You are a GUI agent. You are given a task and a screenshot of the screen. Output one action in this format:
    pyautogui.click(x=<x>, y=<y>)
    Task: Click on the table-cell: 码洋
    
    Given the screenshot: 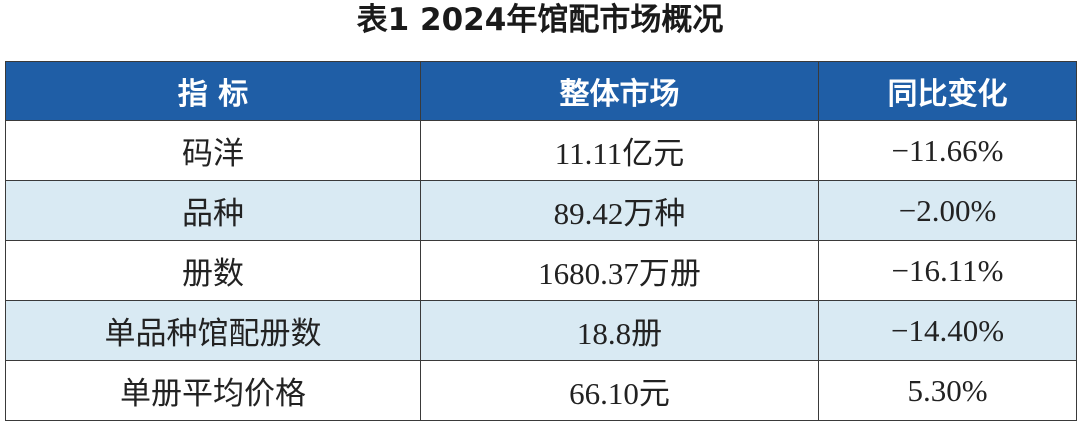 What is the action you would take?
    pyautogui.click(x=213, y=150)
    